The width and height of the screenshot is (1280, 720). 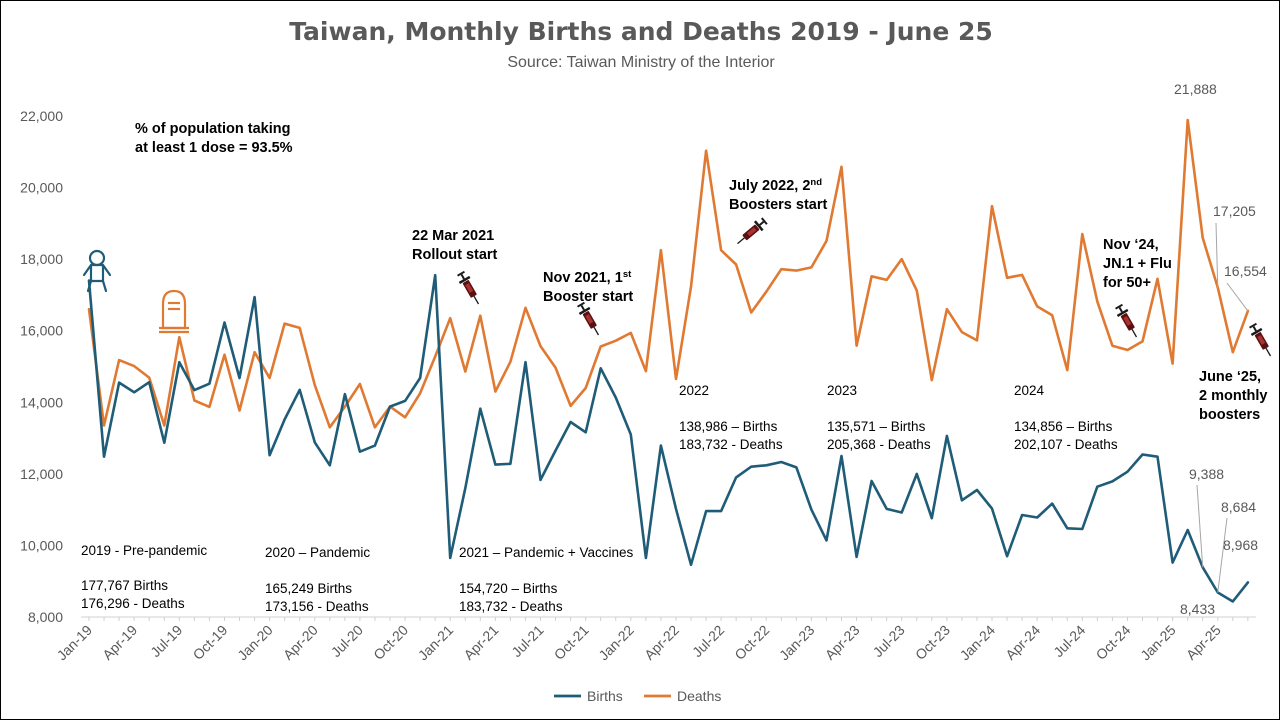 I want to click on x-tick-label: Jul-19, so click(x=166, y=641).